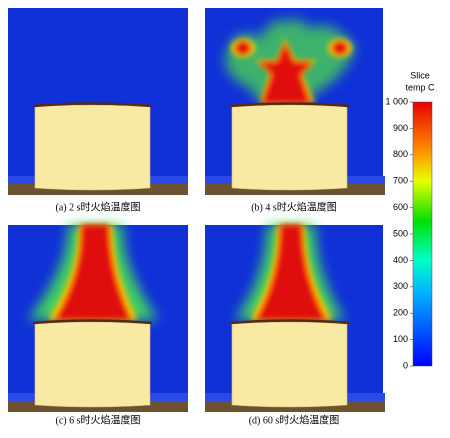  I want to click on colorbar-tick-label: 900, so click(400, 128).